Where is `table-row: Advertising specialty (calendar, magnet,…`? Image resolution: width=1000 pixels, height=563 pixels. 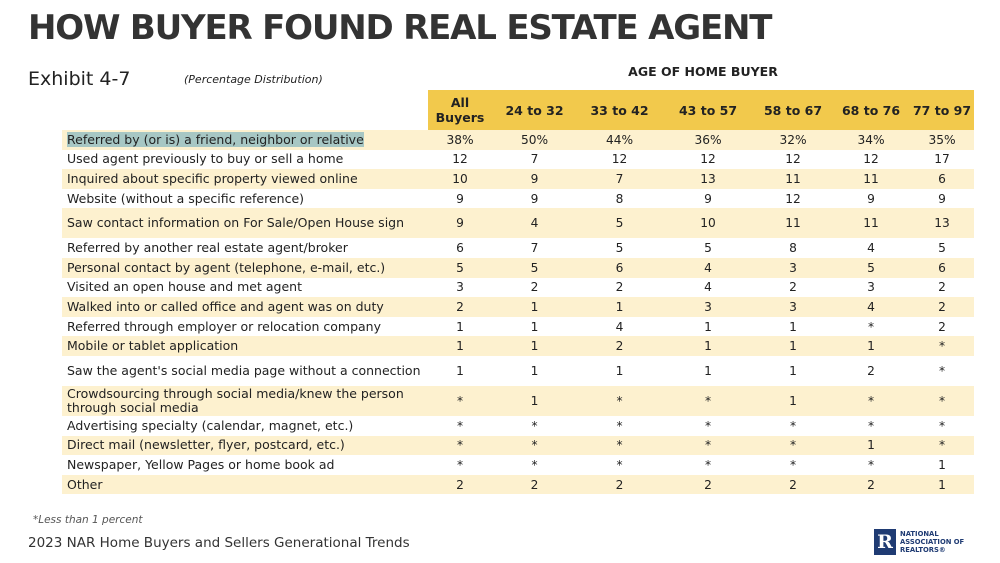 table-row: Advertising specialty (calendar, magnet,… is located at coordinates (518, 425).